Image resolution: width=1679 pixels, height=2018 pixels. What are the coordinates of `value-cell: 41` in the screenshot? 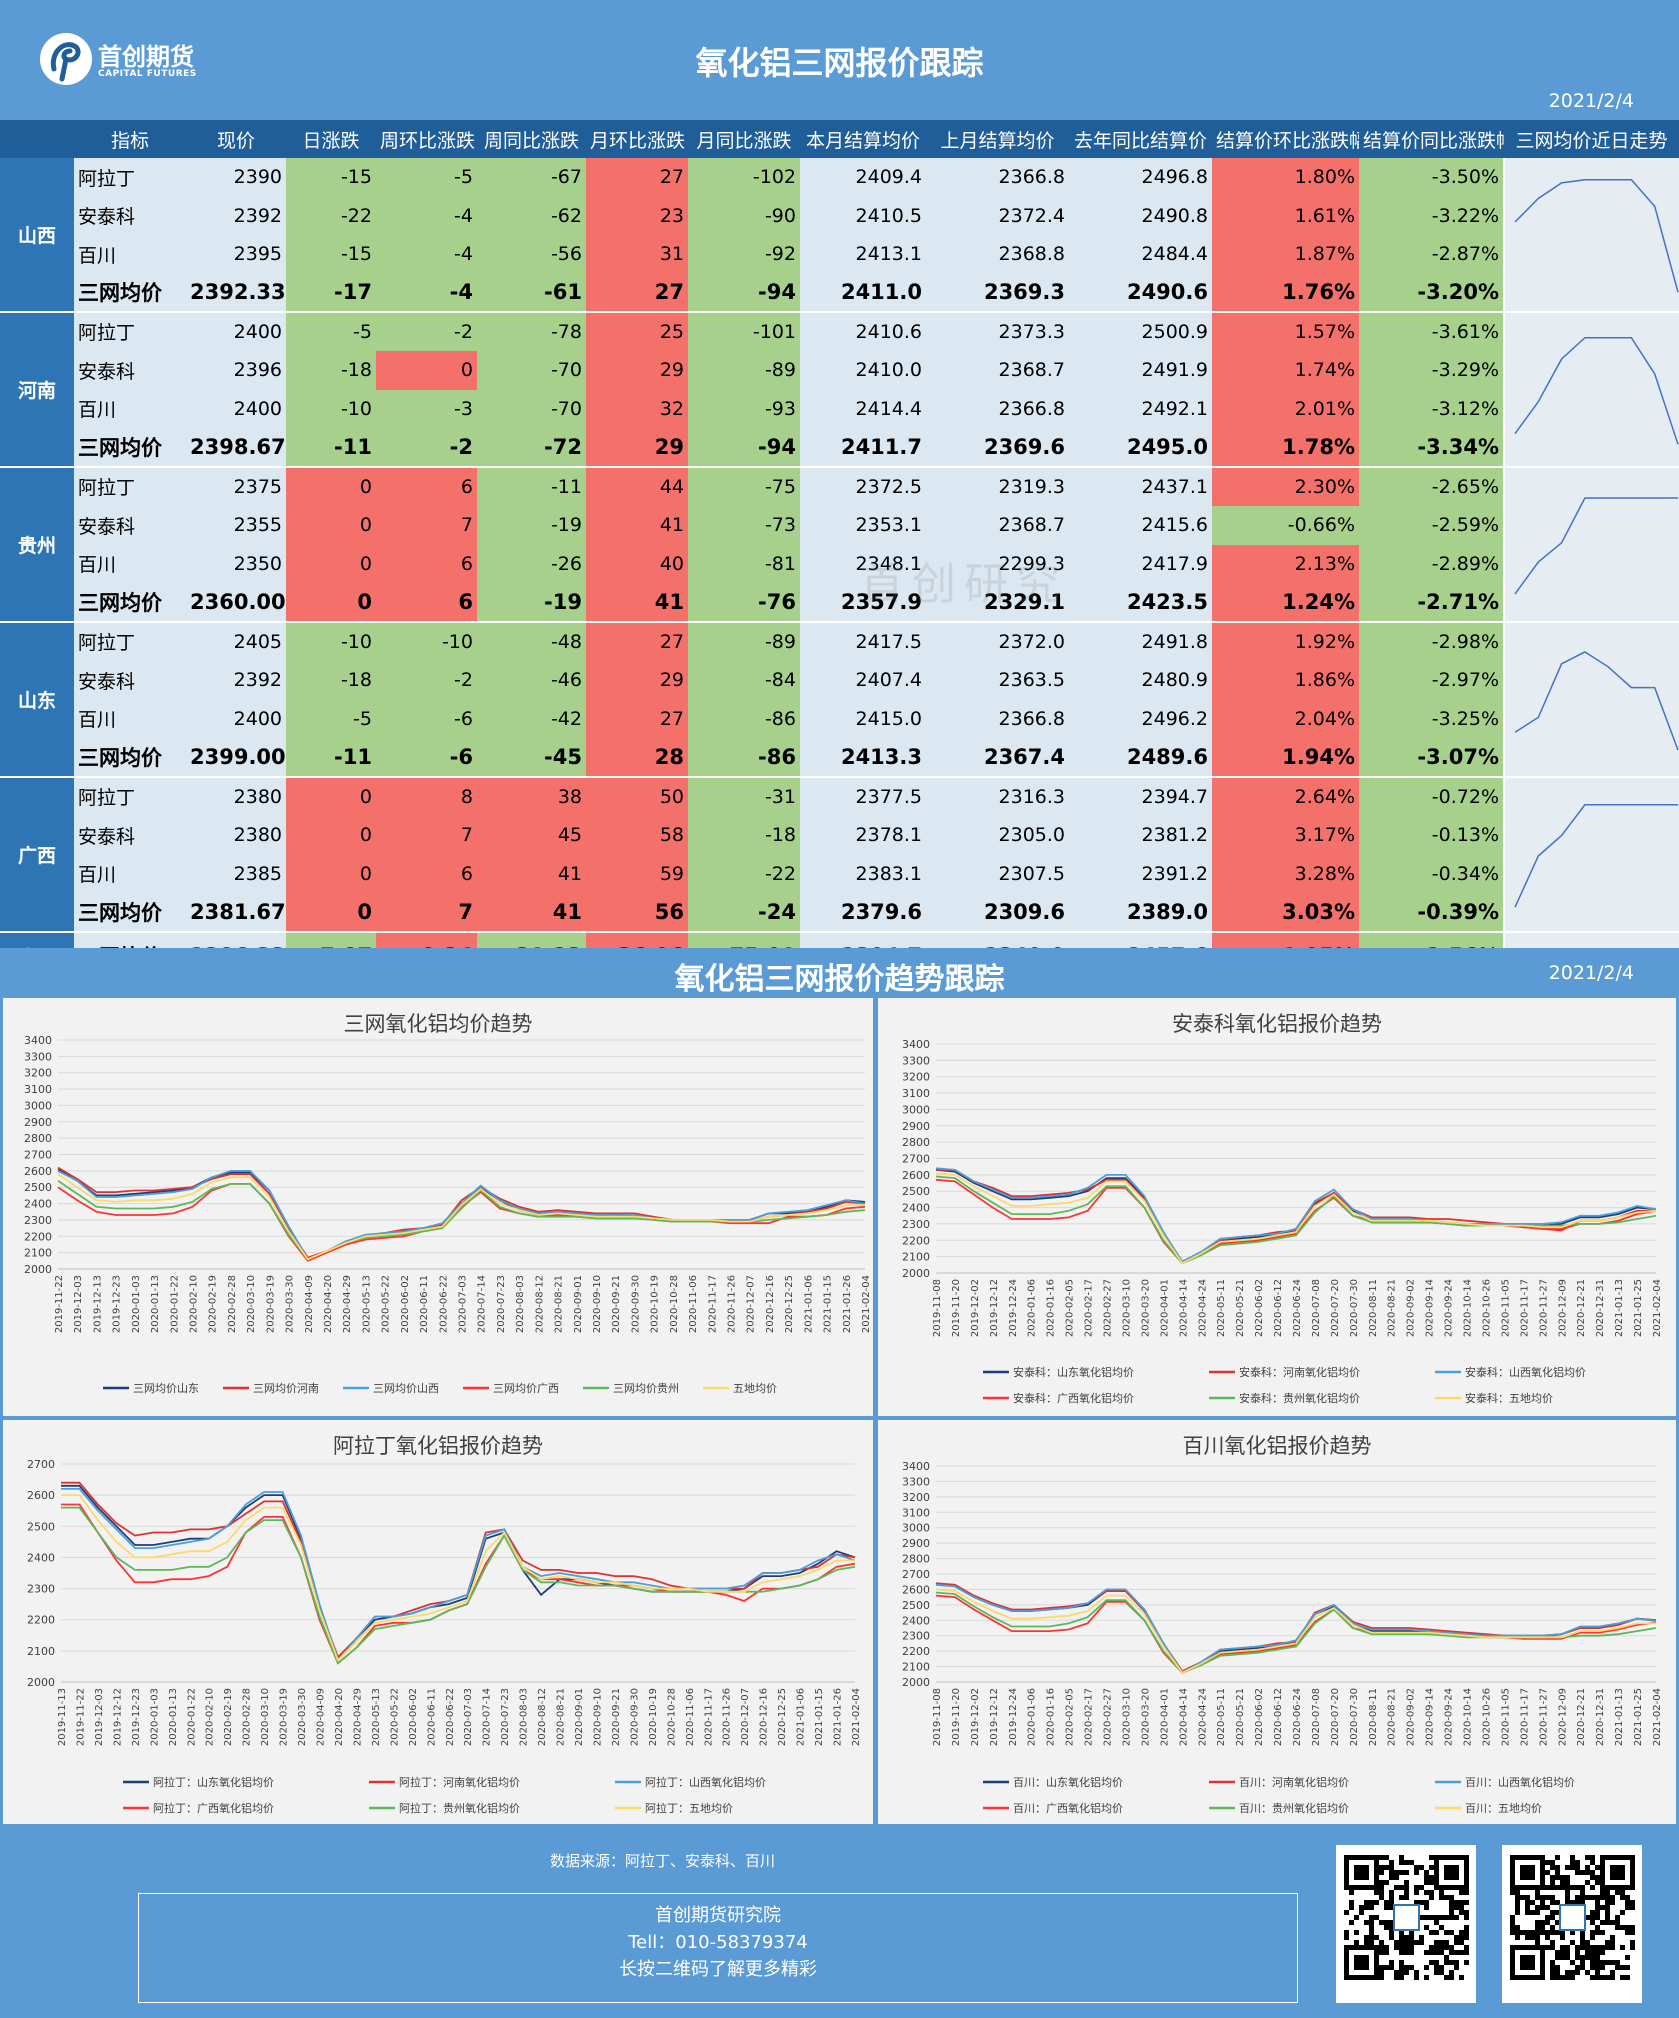 It's located at (531, 913).